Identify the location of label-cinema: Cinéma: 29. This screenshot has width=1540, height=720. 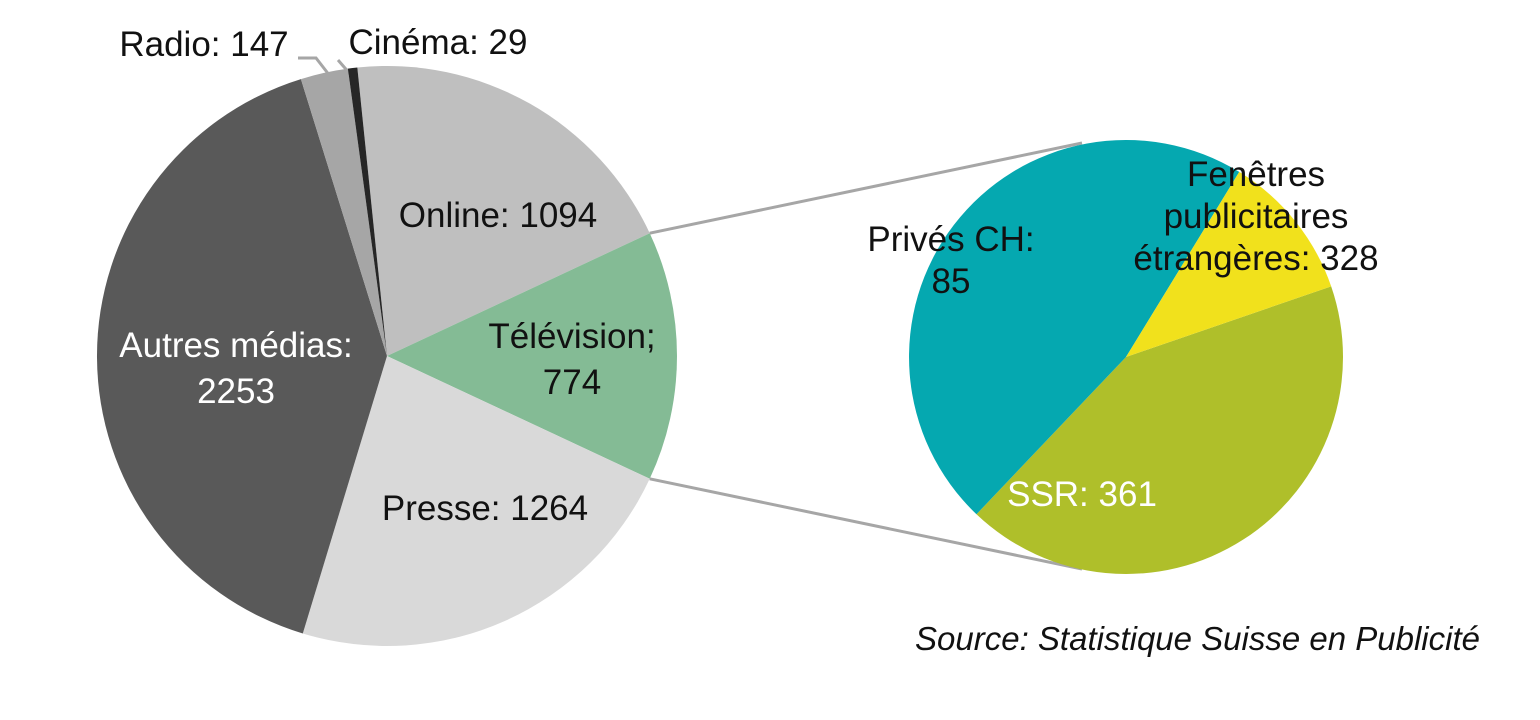
(438, 42).